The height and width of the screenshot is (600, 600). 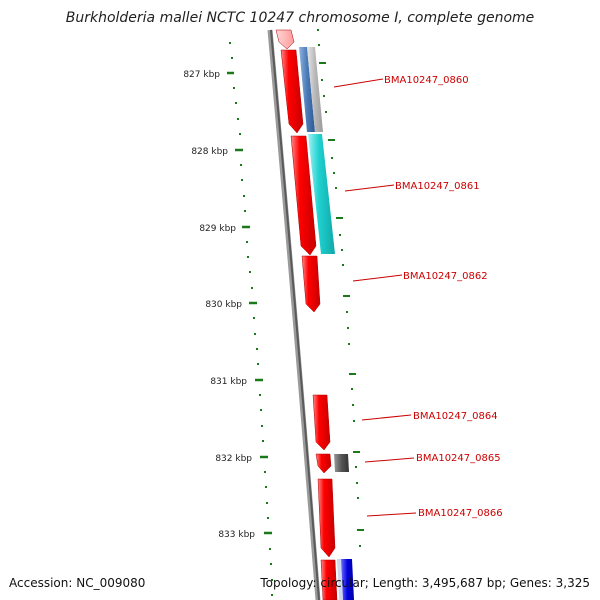 I want to click on gene-label: BMA10247_0861, so click(x=437, y=186).